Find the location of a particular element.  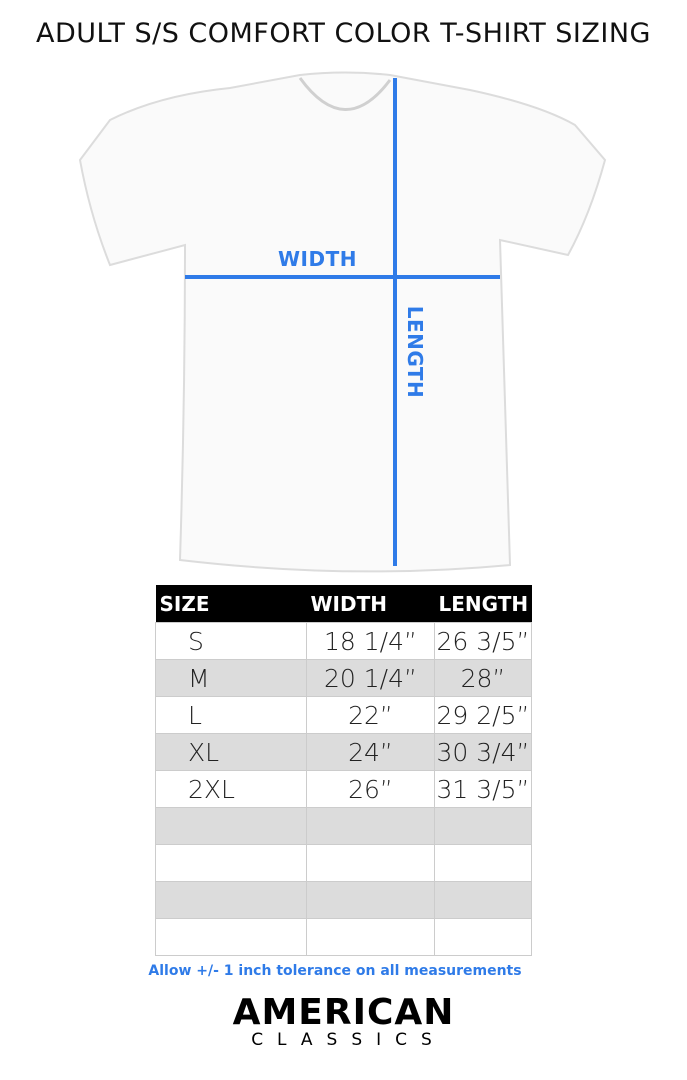

width-cell: 24” is located at coordinates (370, 752).